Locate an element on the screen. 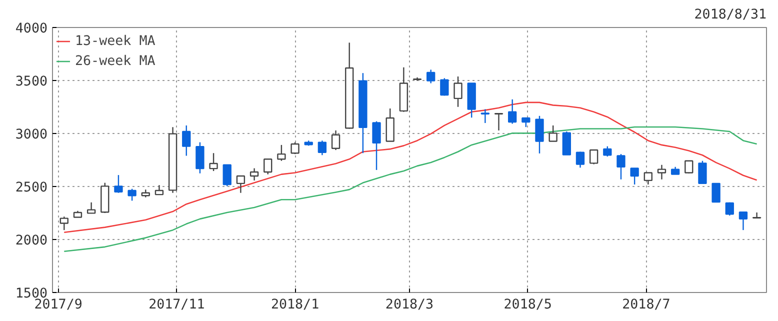 This screenshot has height=321, width=778. y-tick-label: 3500 is located at coordinates (31, 82).